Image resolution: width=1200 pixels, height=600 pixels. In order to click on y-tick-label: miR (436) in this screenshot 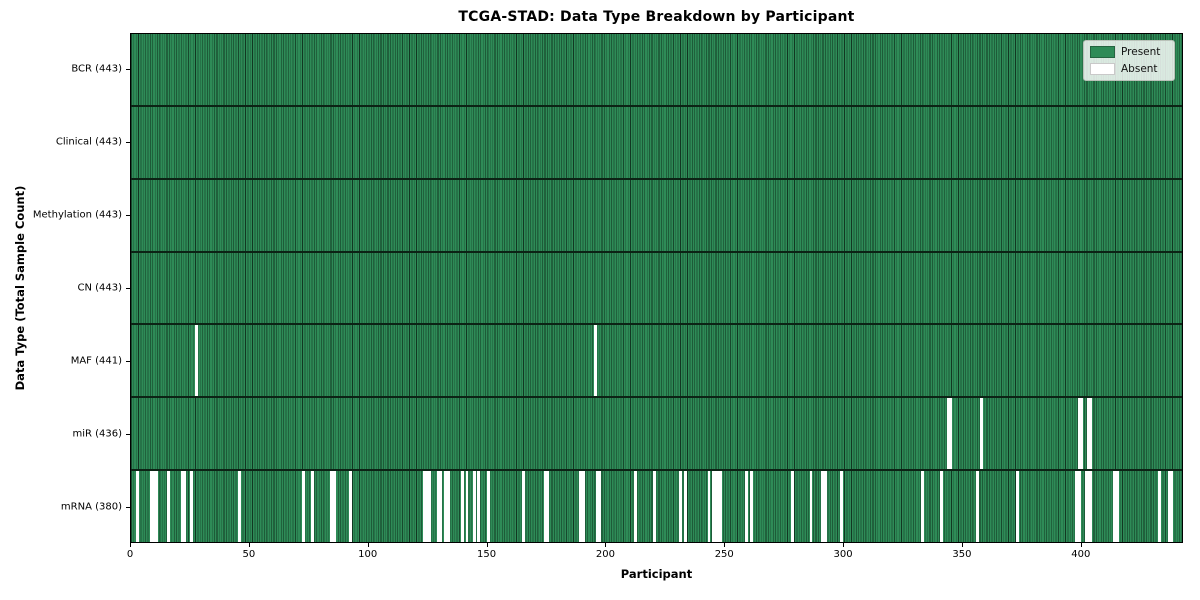, I will do `click(97, 434)`.